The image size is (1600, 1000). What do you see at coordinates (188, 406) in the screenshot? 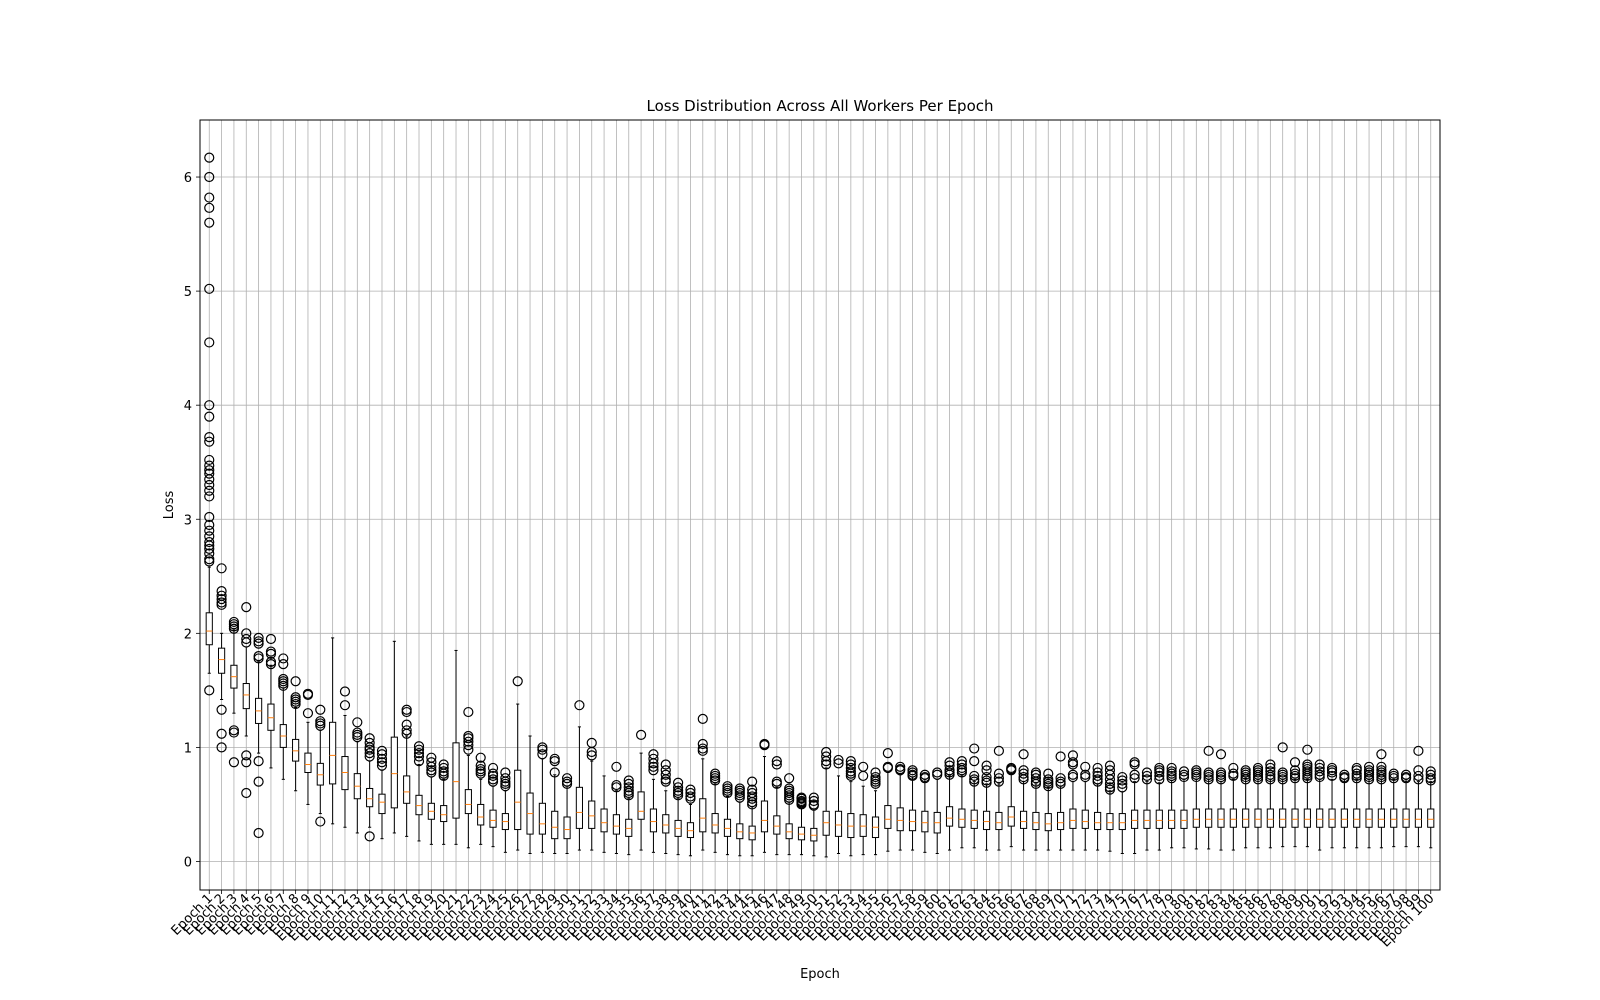
I see `y-tick-label: 4` at bounding box center [188, 406].